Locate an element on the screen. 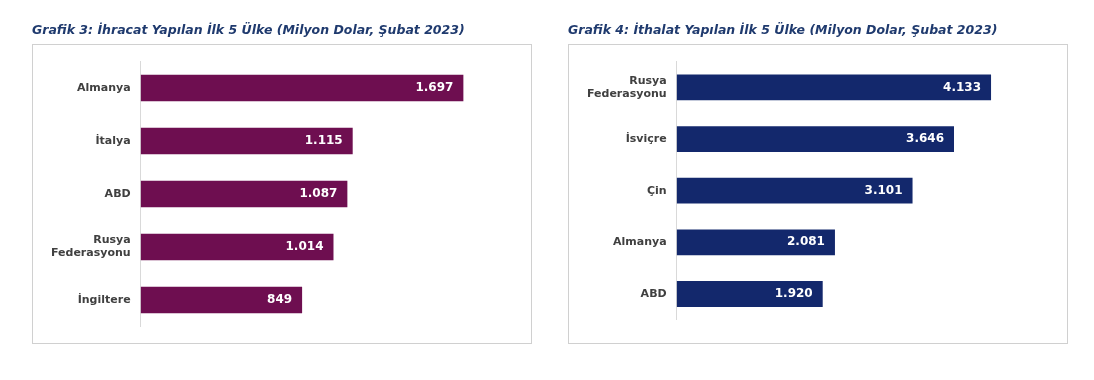 The image size is (1094, 380). y-tick-label: İsviçre is located at coordinates (646, 137).